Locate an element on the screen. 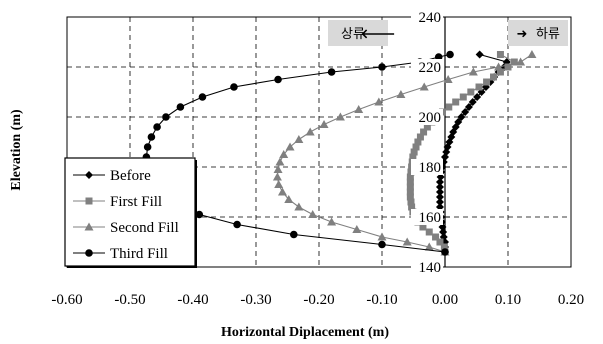  legend-label-before: Before is located at coordinates (130, 176).